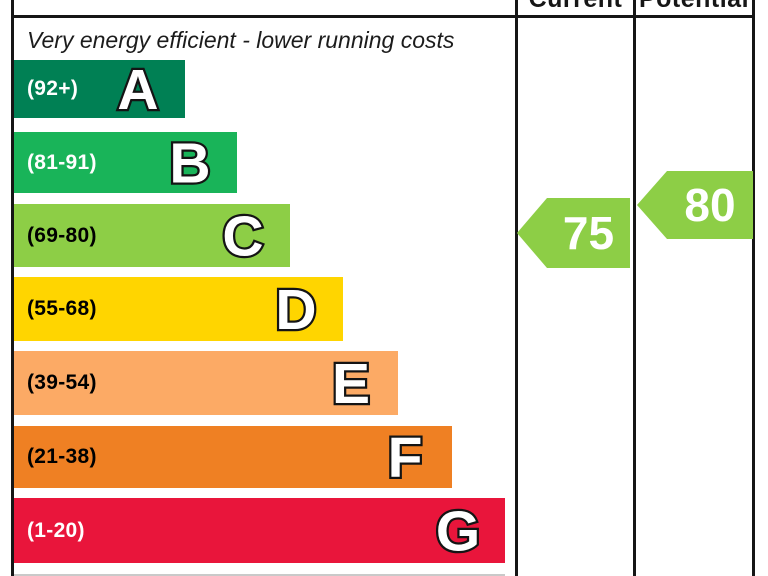  I want to click on band-range-label: (55-68), so click(62, 308).